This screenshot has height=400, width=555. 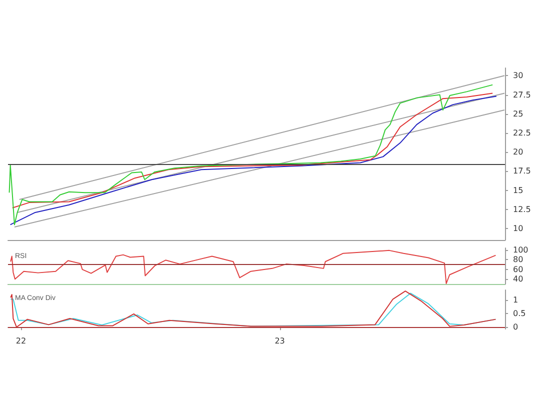 I want to click on y-tick-label: 20, so click(x=518, y=152).